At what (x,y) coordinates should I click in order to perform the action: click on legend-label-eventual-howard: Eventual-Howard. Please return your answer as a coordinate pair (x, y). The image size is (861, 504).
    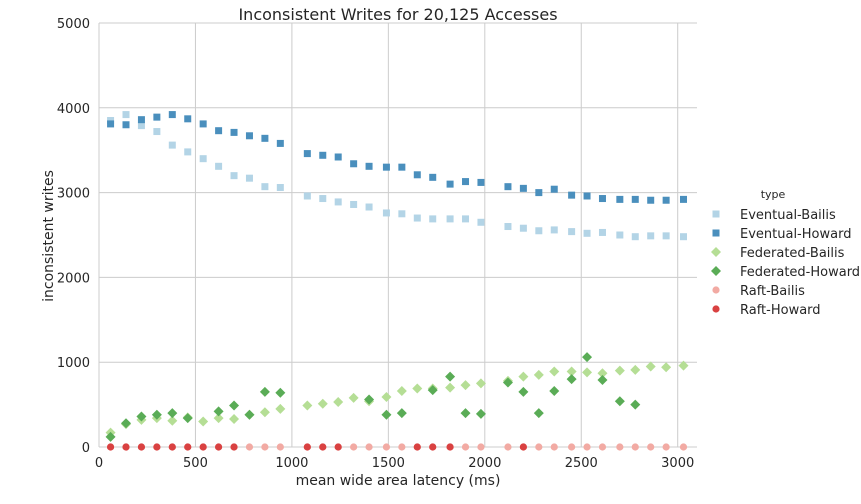
    Looking at the image, I should click on (795, 234).